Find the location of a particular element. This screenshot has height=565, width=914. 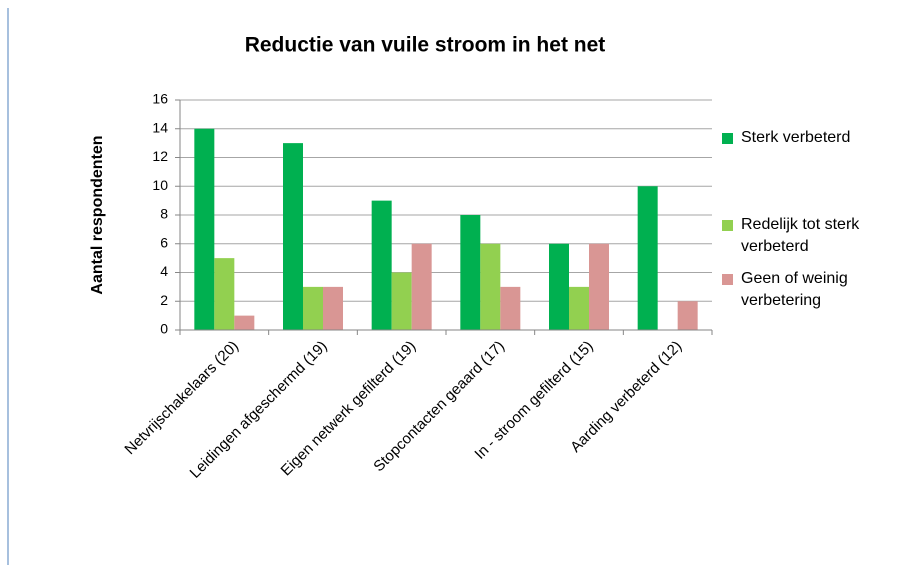

y-tick-label: 14 is located at coordinates (160, 127).